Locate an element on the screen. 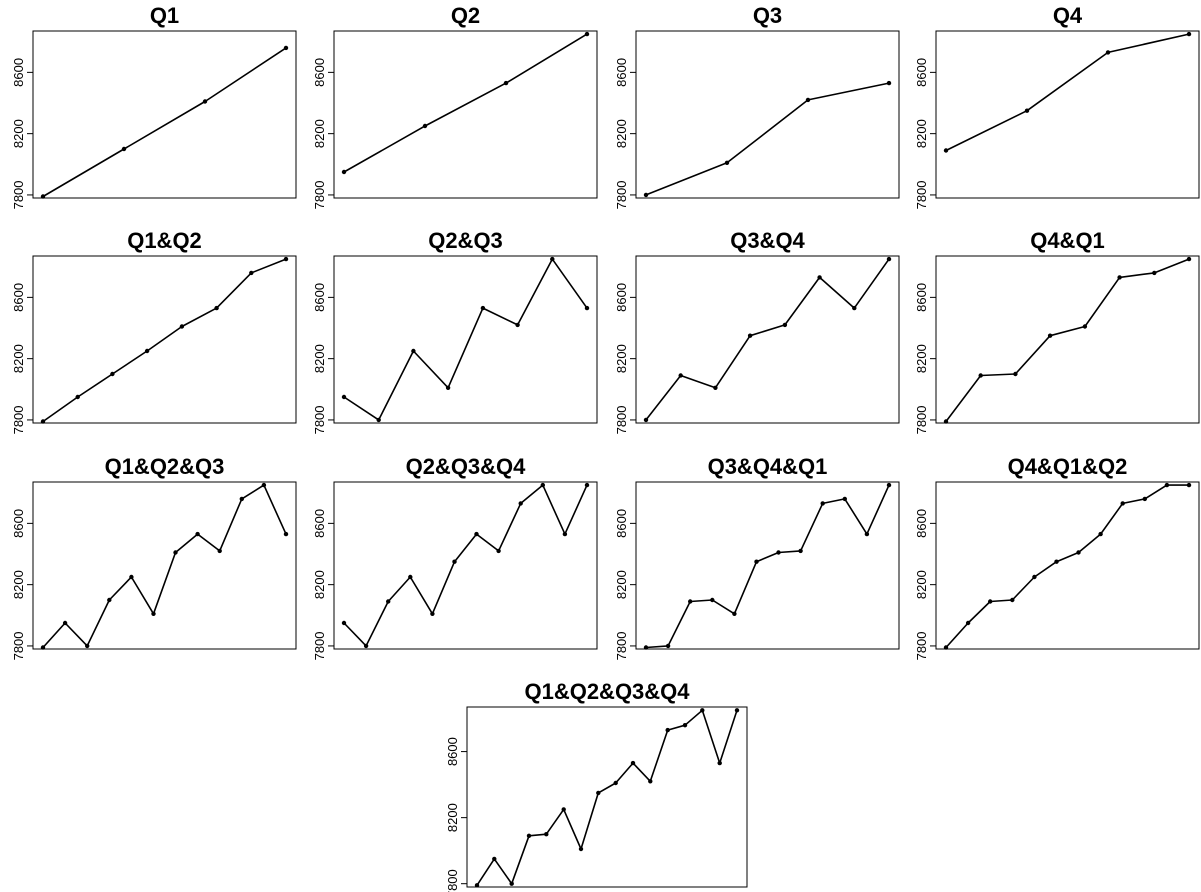  panel-11: Q3&Q4&Q1 7800 8200 8600 is located at coordinates (757, 557).